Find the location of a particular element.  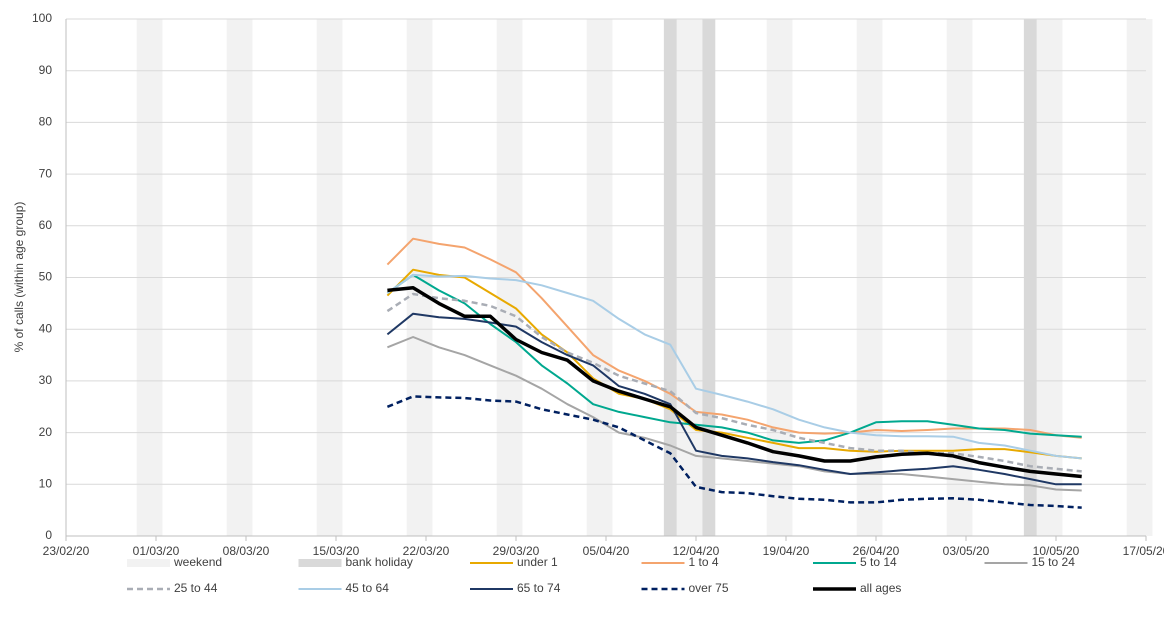

x-tick-label: 12/04/20 is located at coordinates (696, 551).